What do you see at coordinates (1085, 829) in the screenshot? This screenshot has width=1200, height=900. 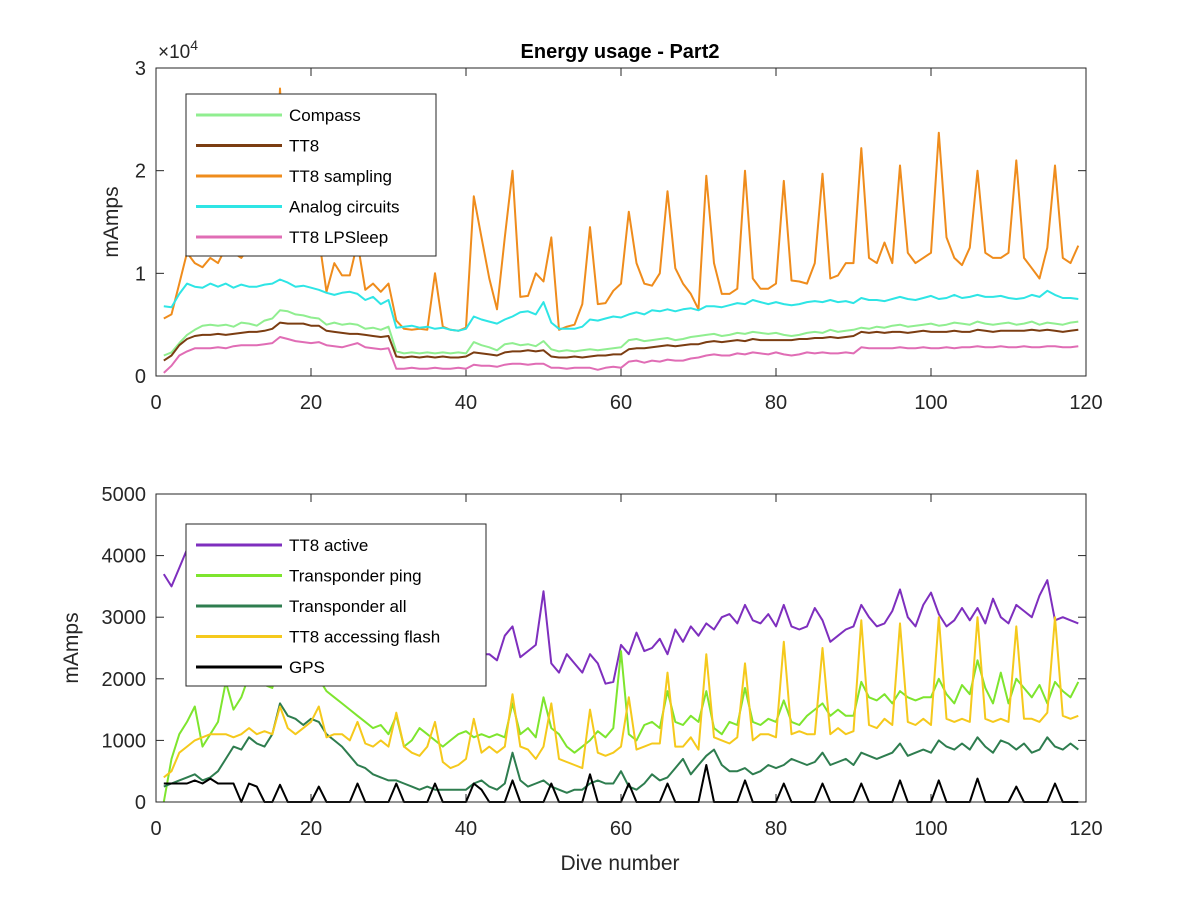 I see `bottom-xtick-label: 120` at bounding box center [1085, 829].